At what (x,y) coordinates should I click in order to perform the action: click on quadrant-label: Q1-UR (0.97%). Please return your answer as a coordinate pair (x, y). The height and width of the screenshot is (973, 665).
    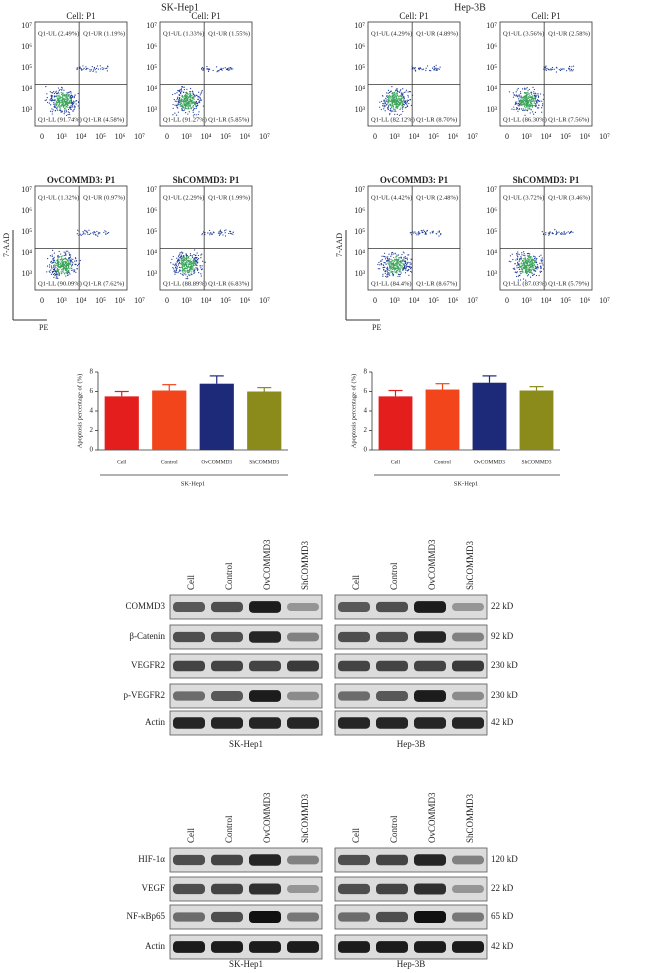
    Looking at the image, I should click on (104, 197).